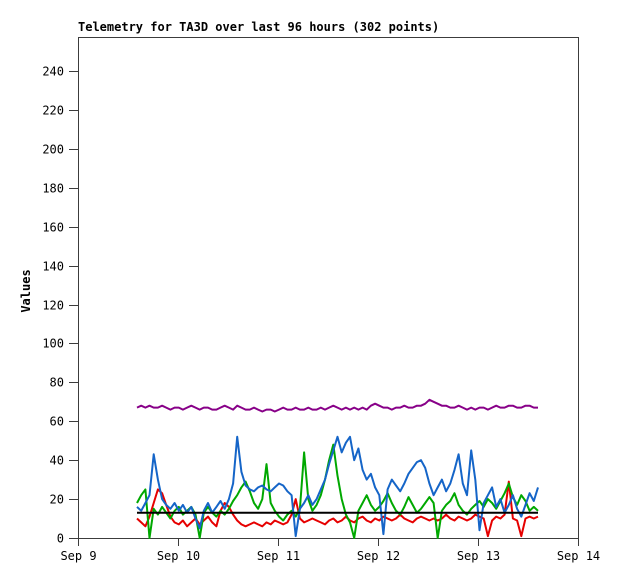 The image size is (618, 579). What do you see at coordinates (278, 556) in the screenshot?
I see `x-tick-label: Sep 11` at bounding box center [278, 556].